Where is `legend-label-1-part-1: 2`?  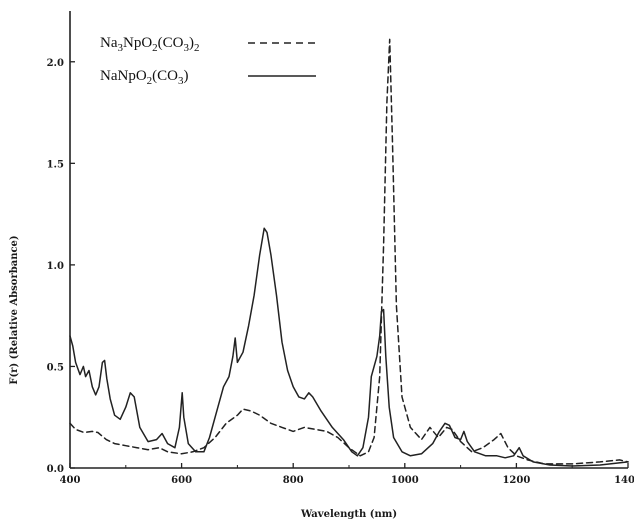
legend-label-1-part-1: 2 is located at coordinates (150, 81).